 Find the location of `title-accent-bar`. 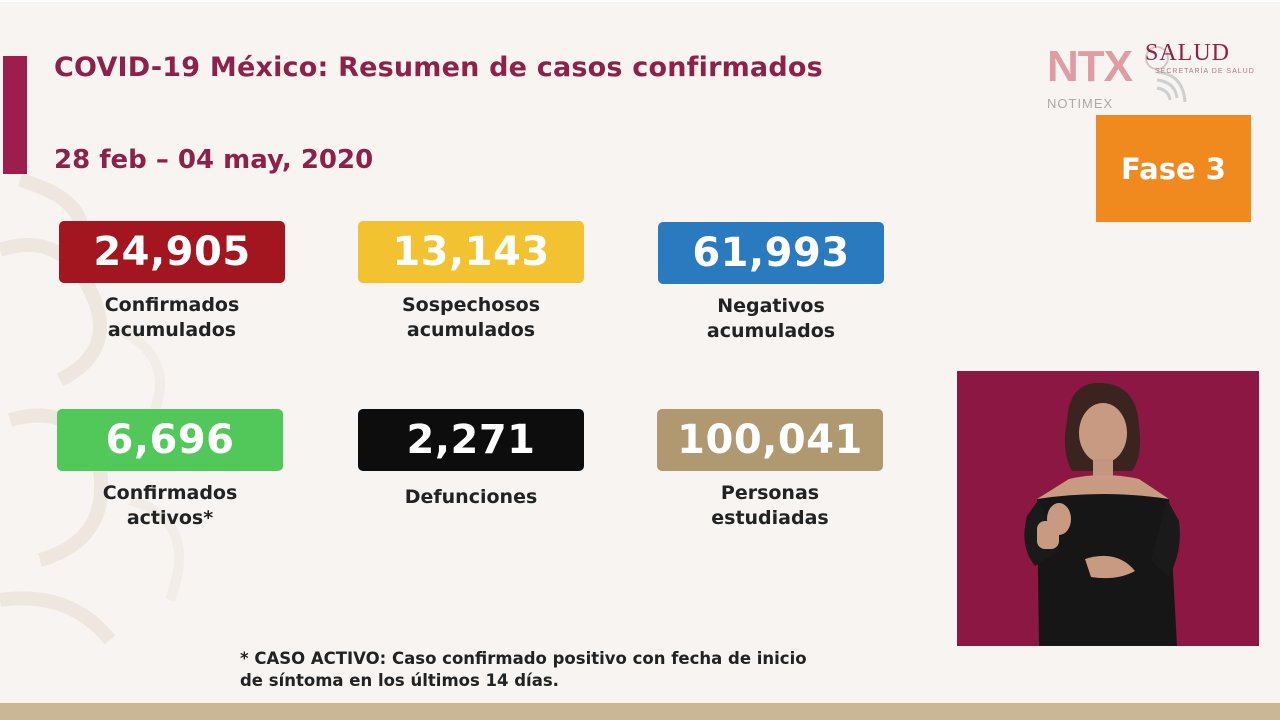

title-accent-bar is located at coordinates (15, 115).